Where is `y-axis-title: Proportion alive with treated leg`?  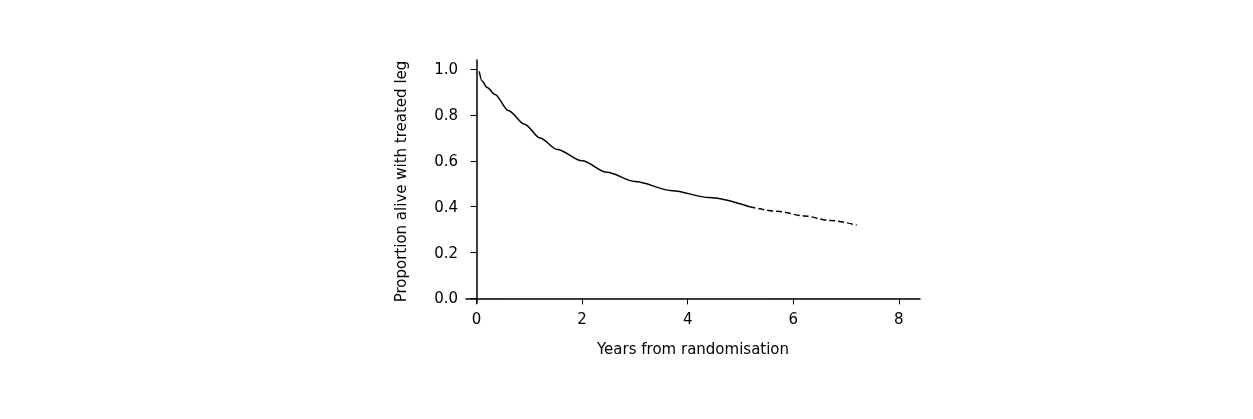
y-axis-title: Proportion alive with treated leg is located at coordinates (400, 181).